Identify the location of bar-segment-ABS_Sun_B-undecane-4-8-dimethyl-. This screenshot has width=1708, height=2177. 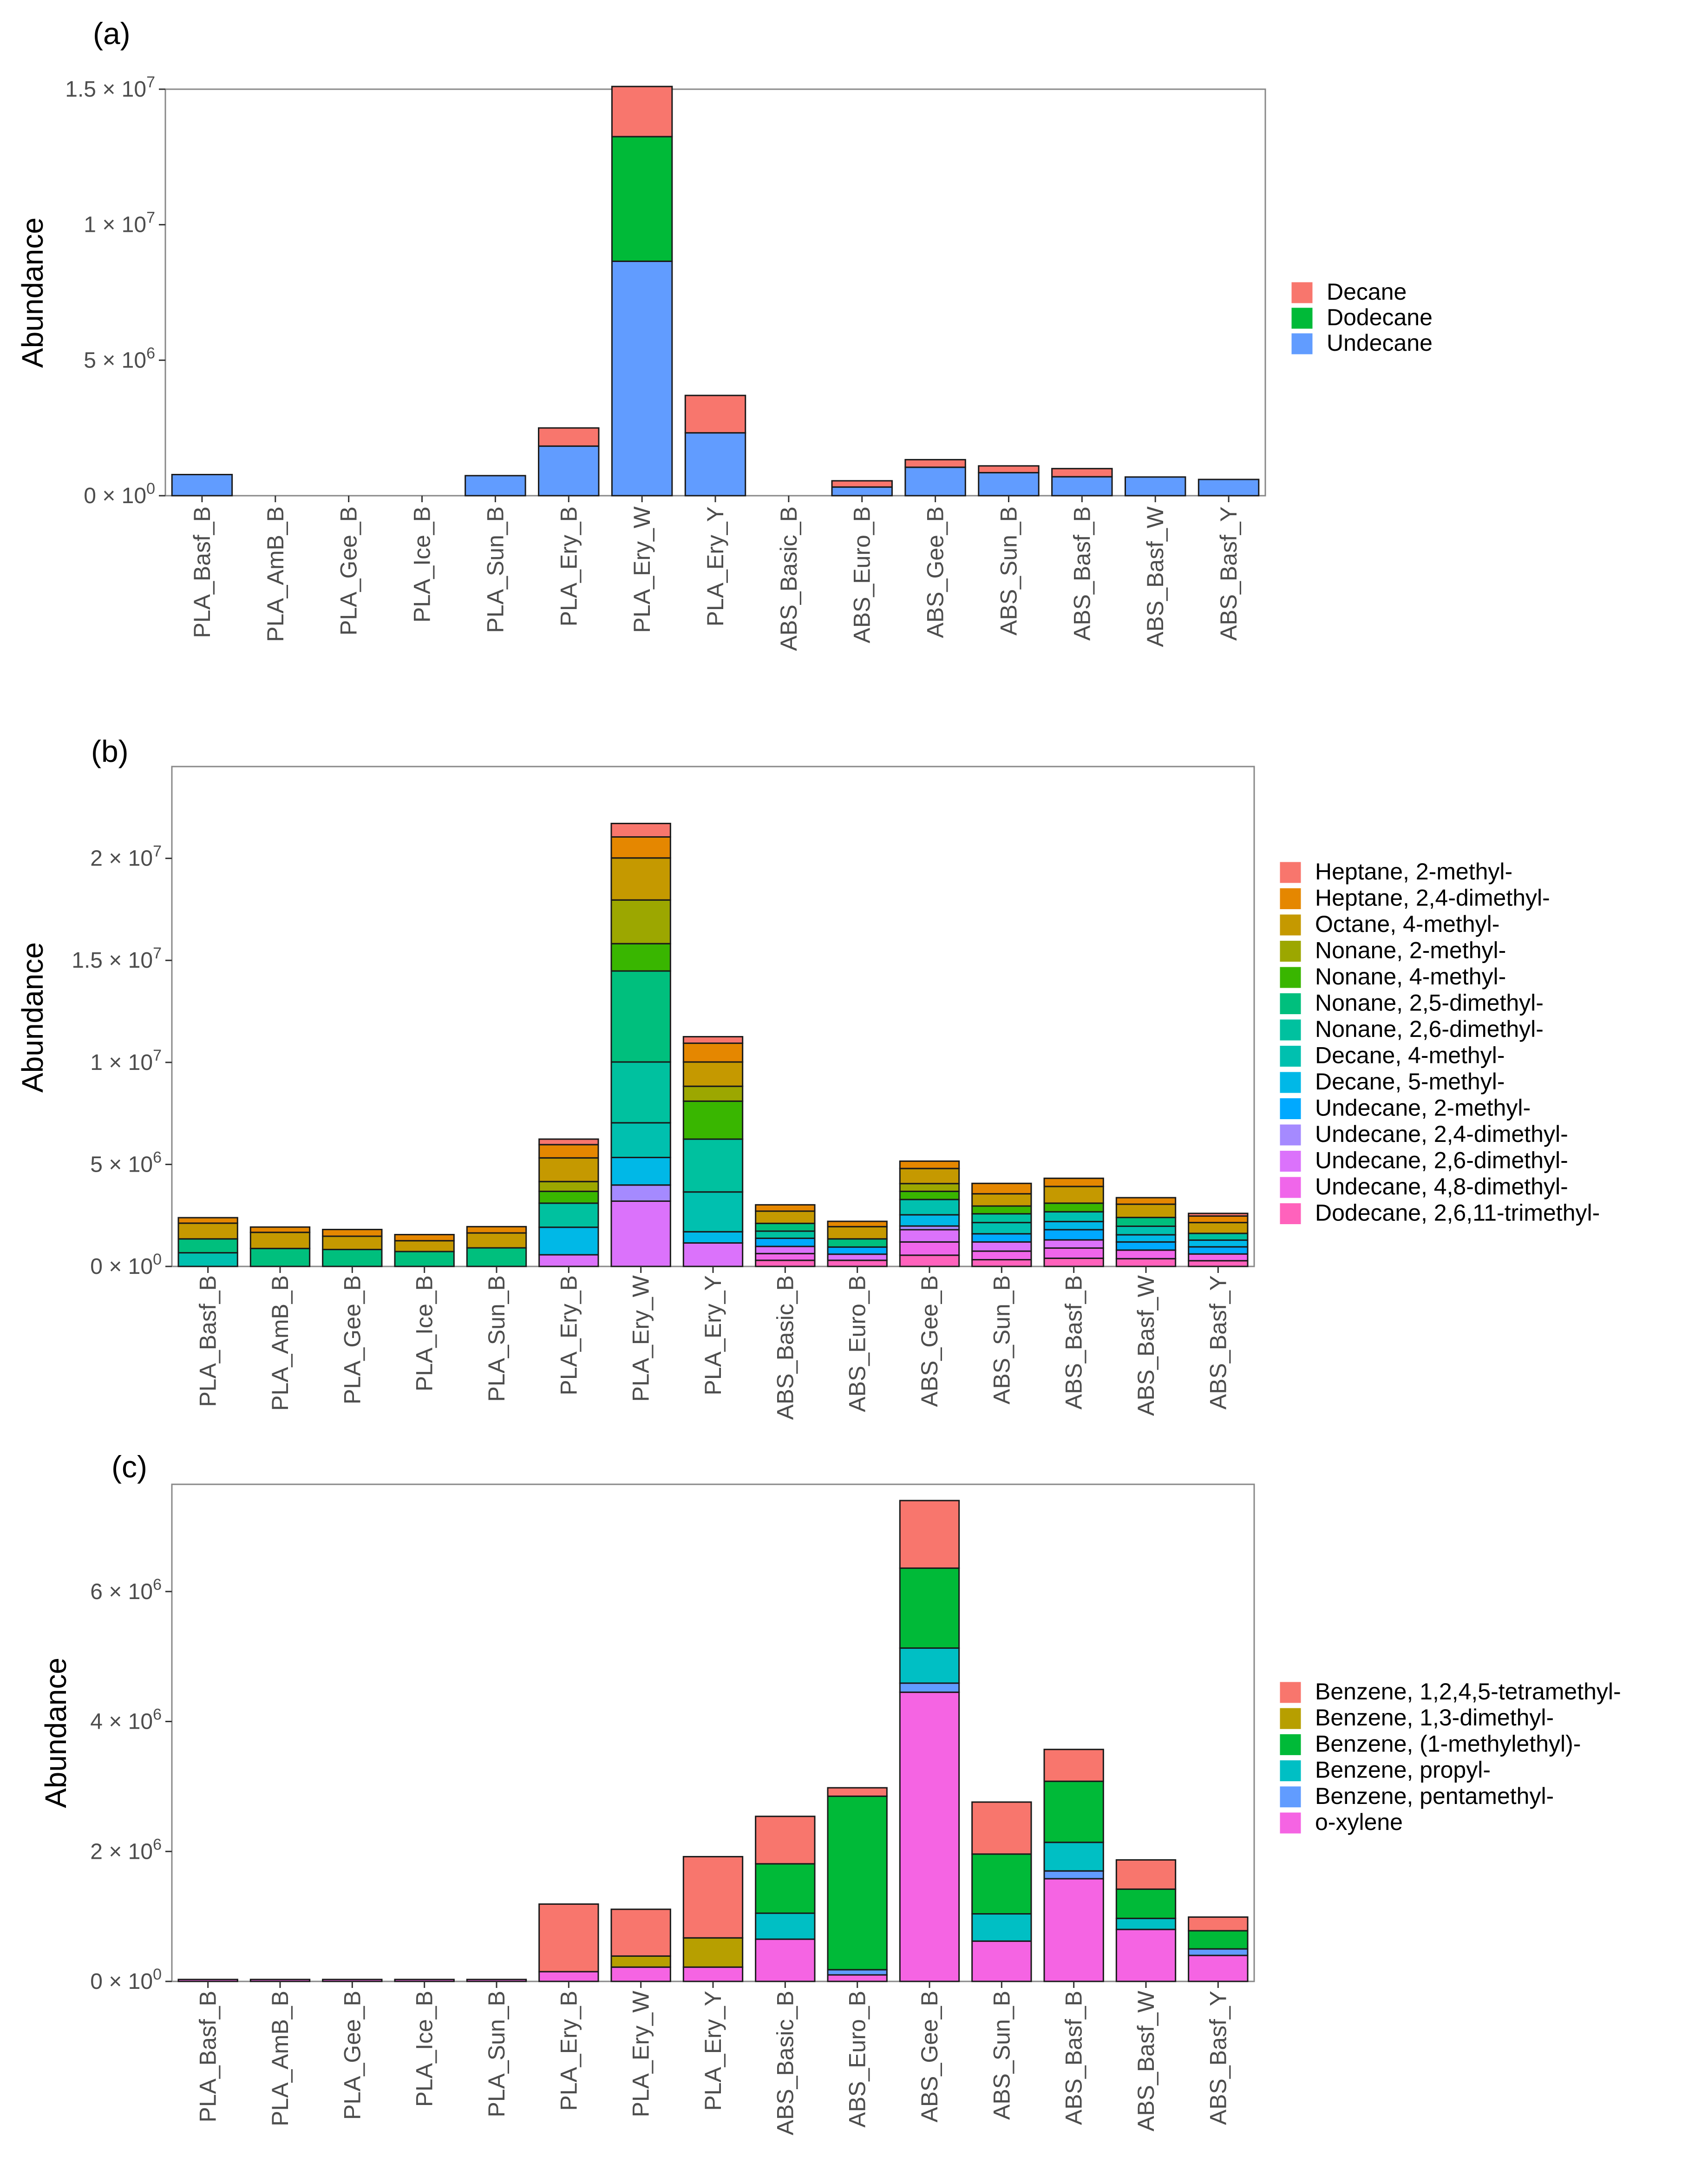
(1002, 1255).